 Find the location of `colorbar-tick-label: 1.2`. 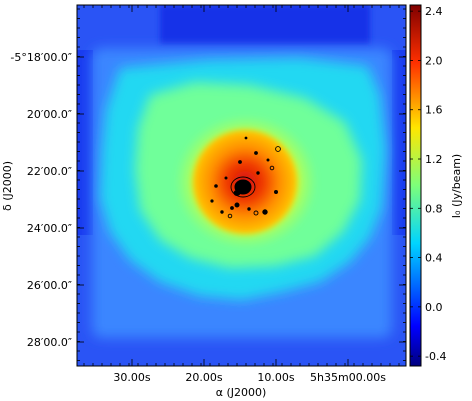

colorbar-tick-label: 1.2 is located at coordinates (434, 159).